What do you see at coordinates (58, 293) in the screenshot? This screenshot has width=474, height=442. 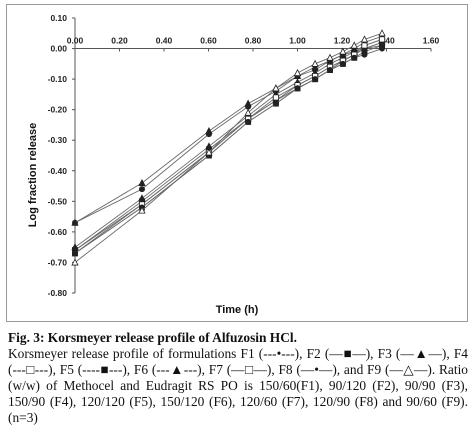 I see `y-tick-label: -0.80` at bounding box center [58, 293].